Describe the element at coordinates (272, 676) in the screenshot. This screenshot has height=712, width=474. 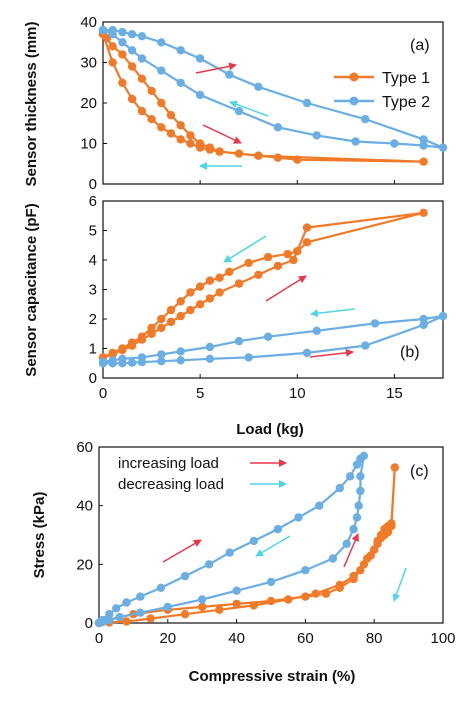
I see `panel-c-xlabel: Compressive strain (%)` at that location.